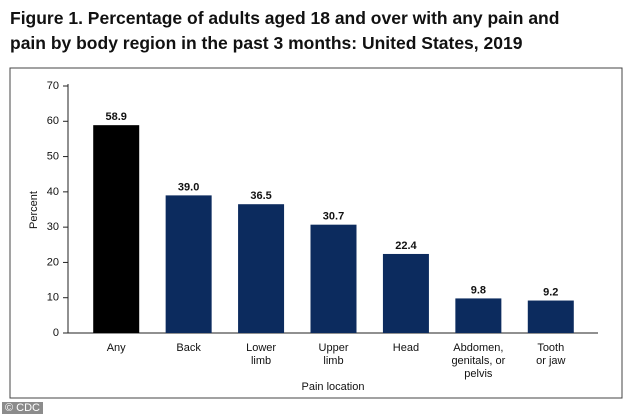 This screenshot has width=634, height=417. I want to click on y-axis-label: Percent, so click(34, 210).